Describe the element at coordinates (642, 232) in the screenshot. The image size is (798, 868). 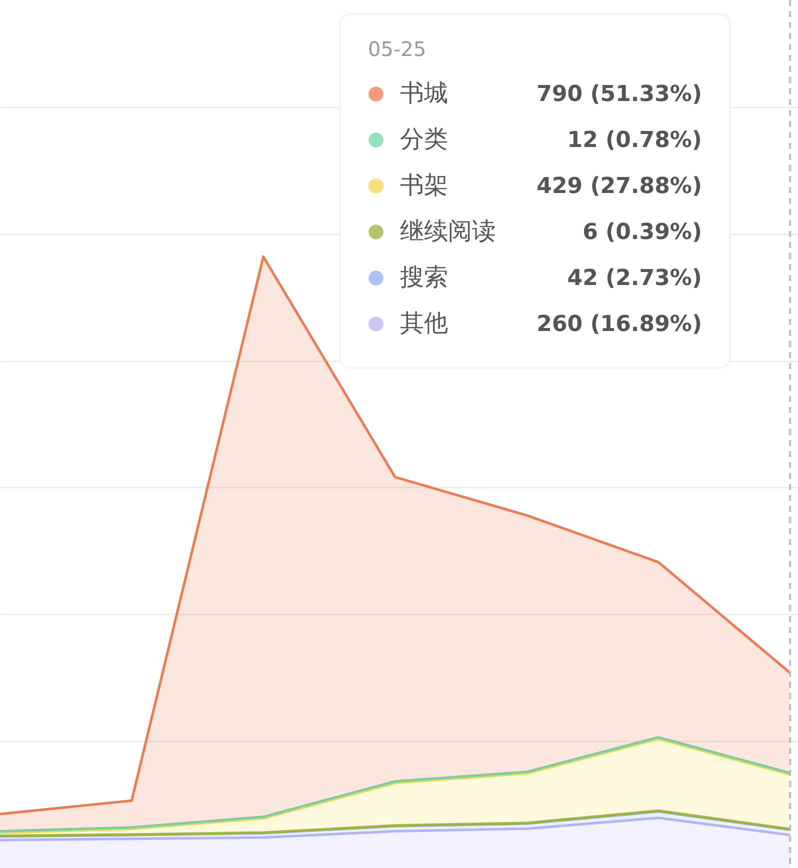
I see `text: 6 (0.39%)` at that location.